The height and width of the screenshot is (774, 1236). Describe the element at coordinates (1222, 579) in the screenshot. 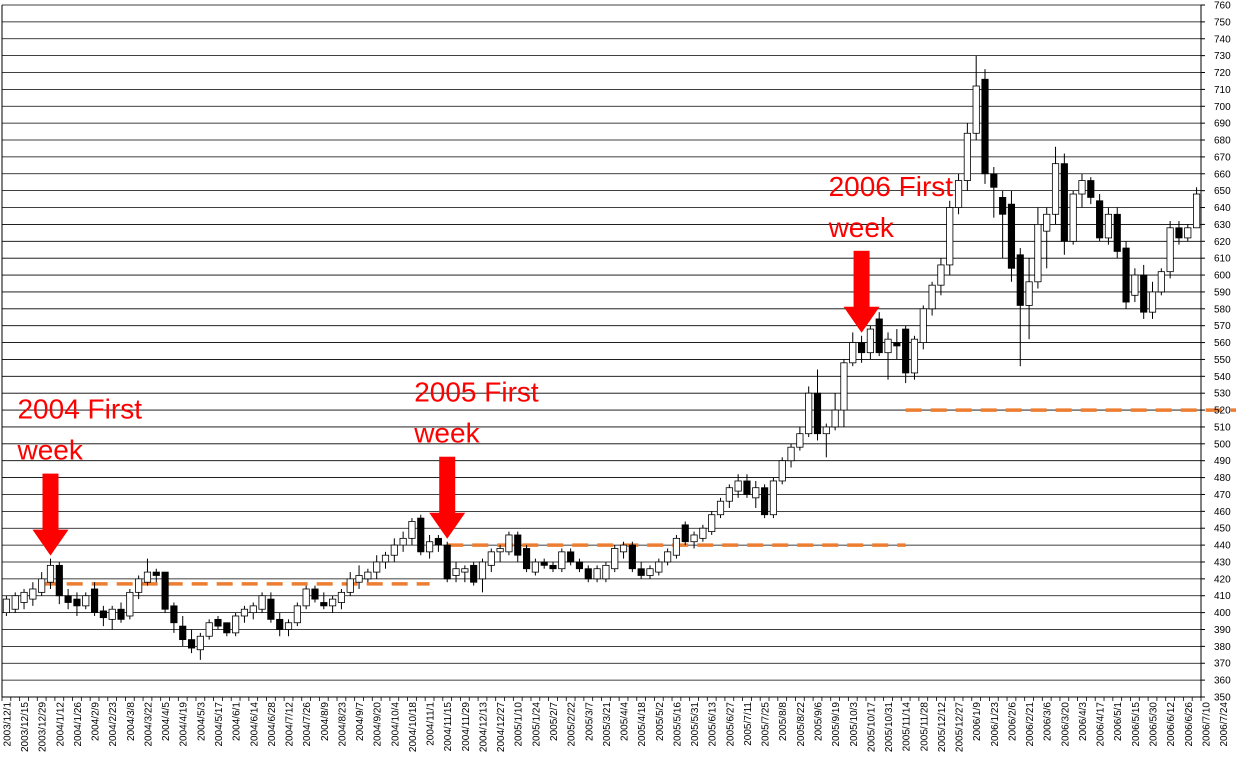

I see `y-tick-label: 420` at that location.